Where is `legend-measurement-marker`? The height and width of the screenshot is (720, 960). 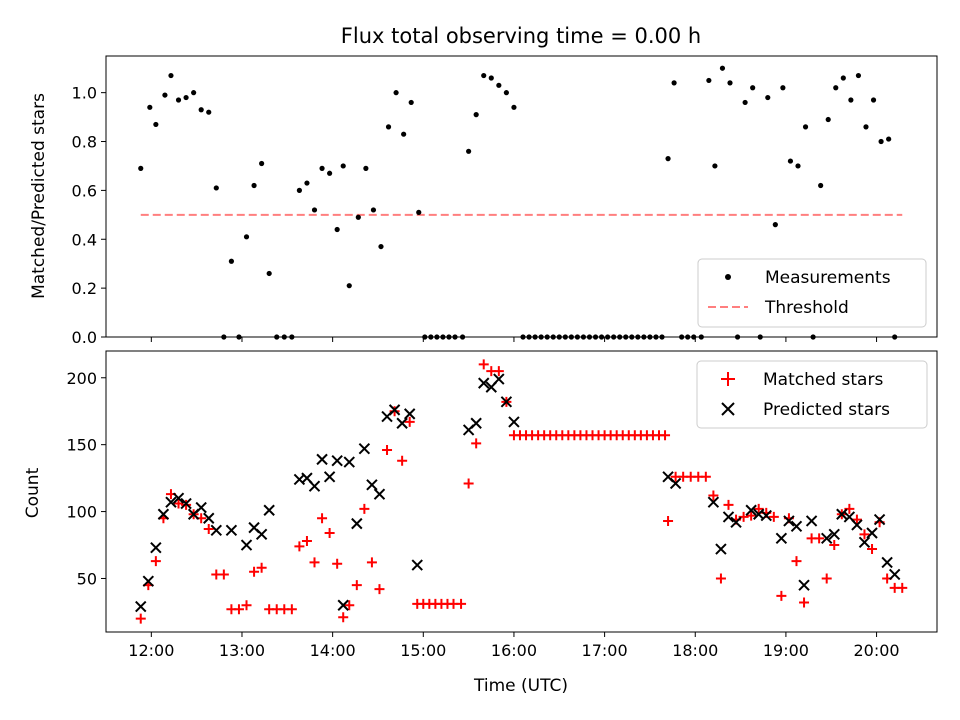 legend-measurement-marker is located at coordinates (728, 277).